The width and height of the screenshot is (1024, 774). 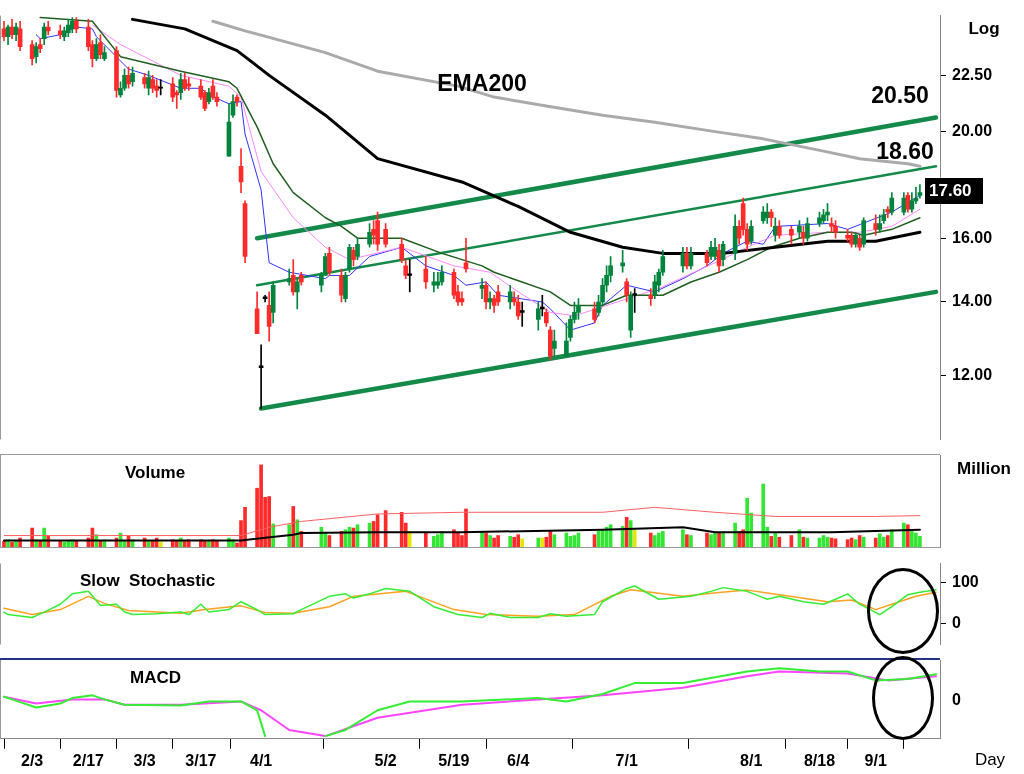 I want to click on y-tick-label: 0, so click(x=956, y=623).